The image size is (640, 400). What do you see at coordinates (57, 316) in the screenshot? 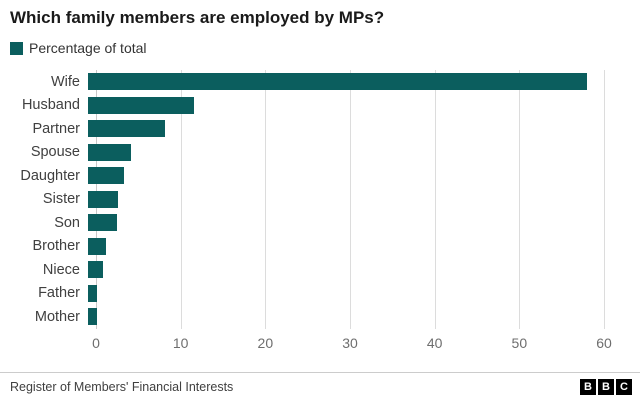
I see `category-label: Mother` at bounding box center [57, 316].